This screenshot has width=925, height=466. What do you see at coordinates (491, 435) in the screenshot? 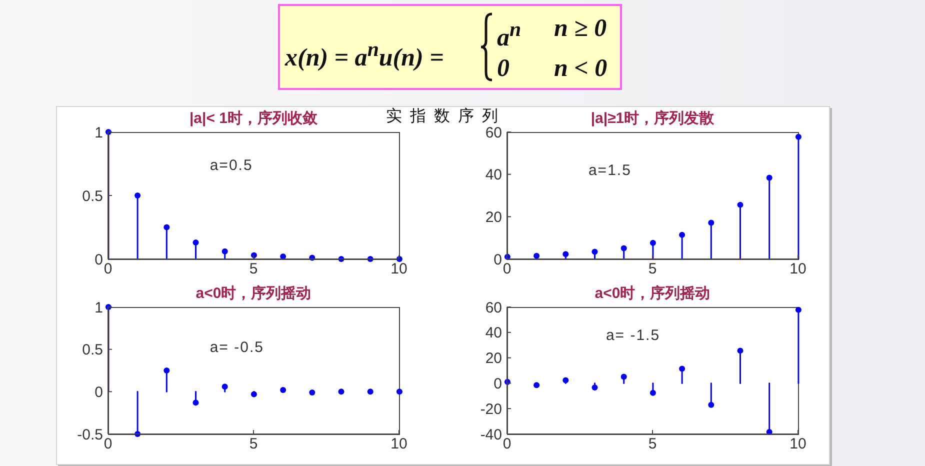
I see `y-tick-label: -40` at bounding box center [491, 435].